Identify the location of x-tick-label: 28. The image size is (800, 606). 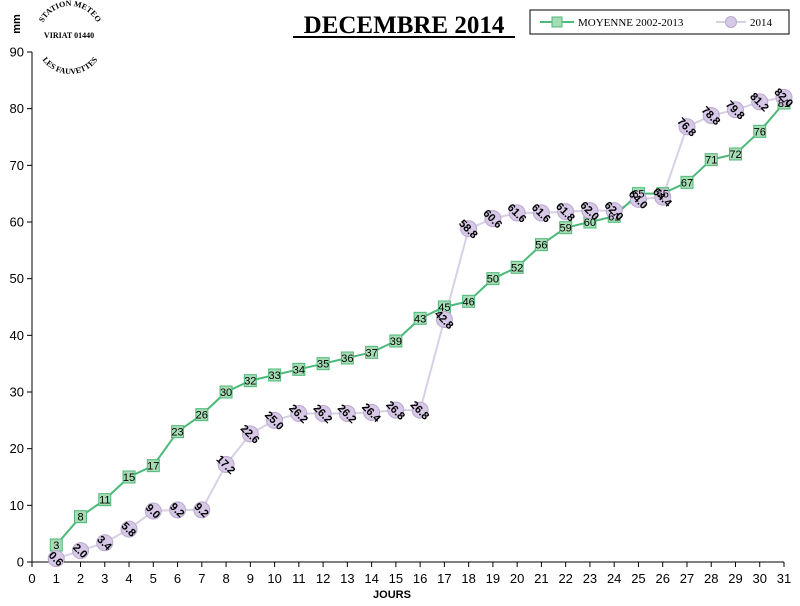
(711, 578).